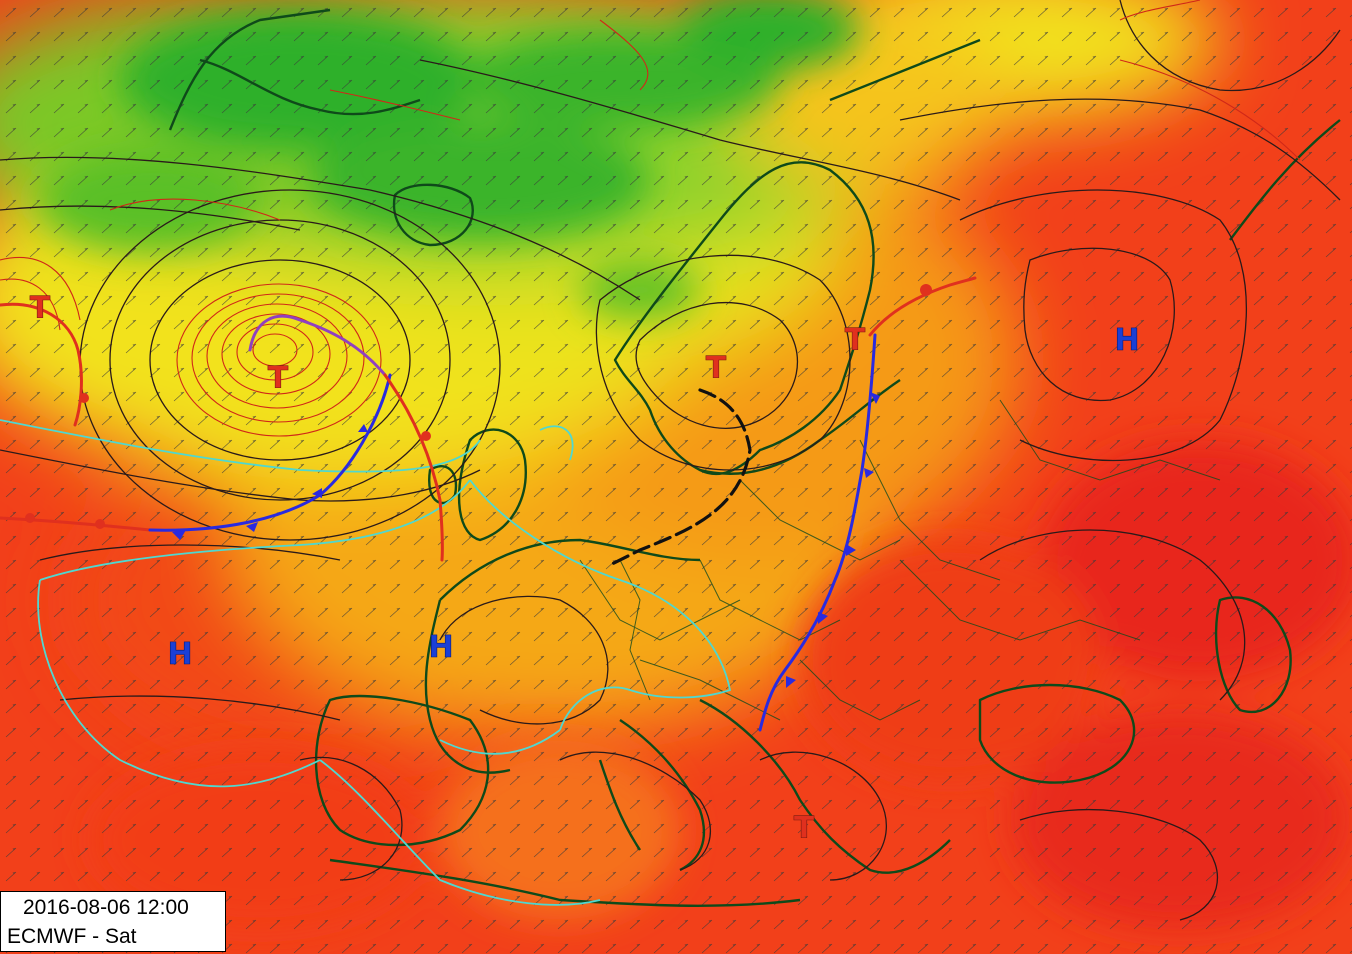  Describe the element at coordinates (744, 318) in the screenshot. I see `scandinavia-coast` at that location.